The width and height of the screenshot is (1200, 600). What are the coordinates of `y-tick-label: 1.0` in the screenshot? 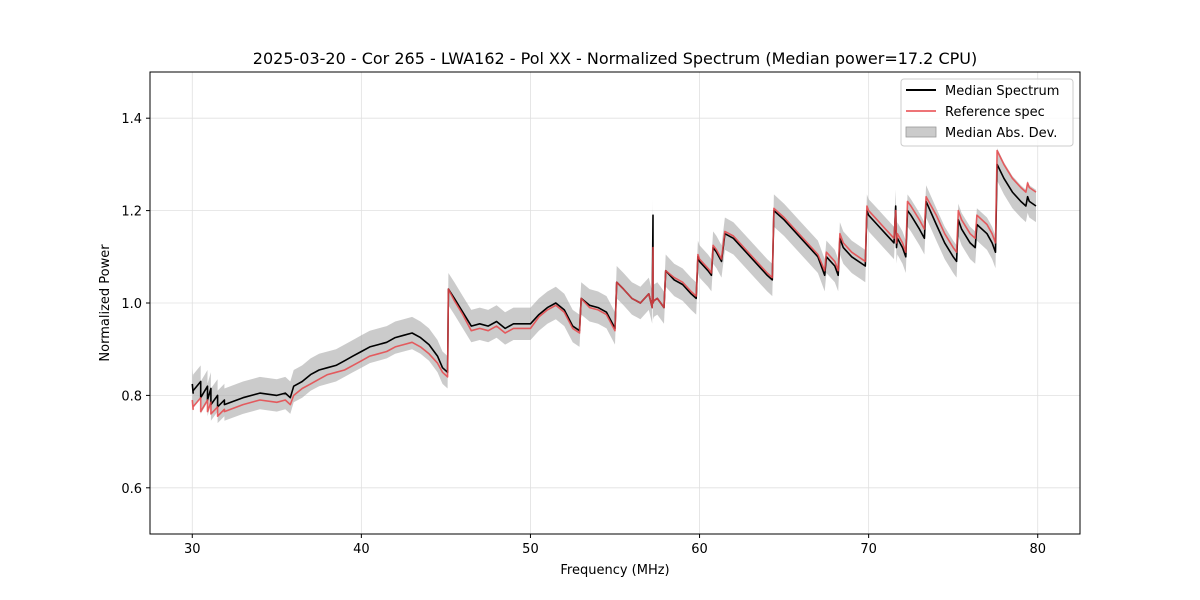 It's located at (131, 304).